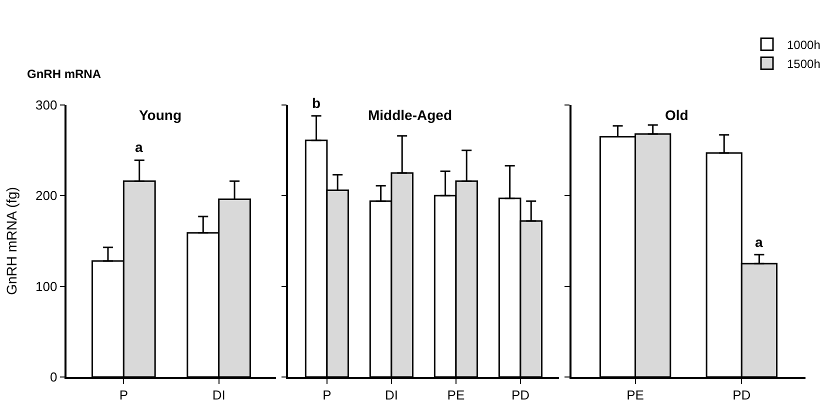 This screenshot has width=831, height=407. What do you see at coordinates (12, 241) in the screenshot?
I see `y-axis-title: GnRH mRNA (fg)` at bounding box center [12, 241].